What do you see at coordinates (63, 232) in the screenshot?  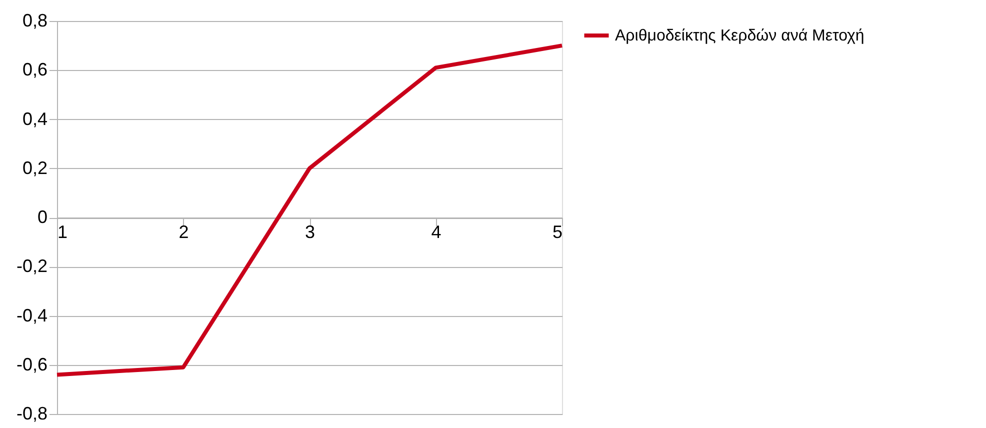 I see `x-tick-label: 1` at bounding box center [63, 232].